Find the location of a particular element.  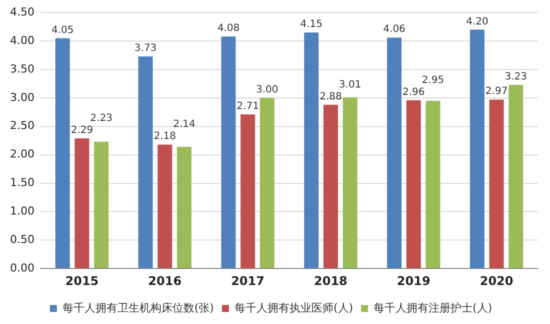

data-label: 3.00 is located at coordinates (267, 90).